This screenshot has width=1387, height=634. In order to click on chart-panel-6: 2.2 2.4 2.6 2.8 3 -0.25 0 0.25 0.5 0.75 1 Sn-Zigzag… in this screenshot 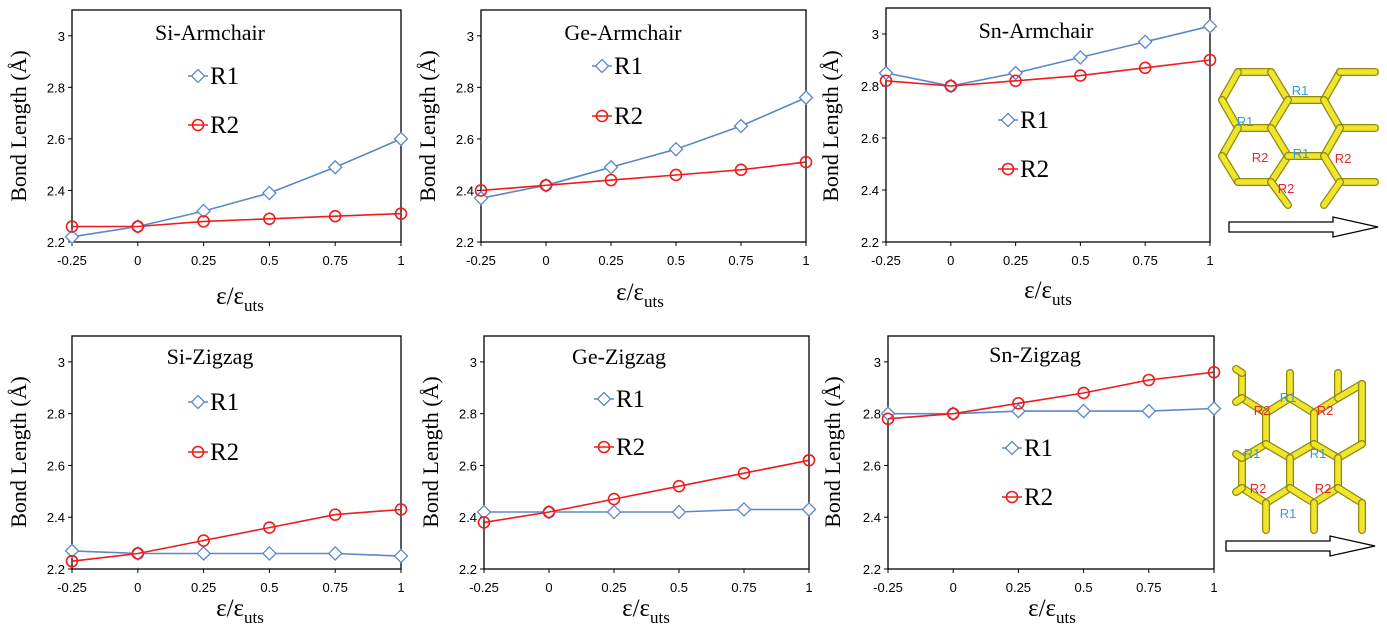, I will do `click(1021, 481)`.